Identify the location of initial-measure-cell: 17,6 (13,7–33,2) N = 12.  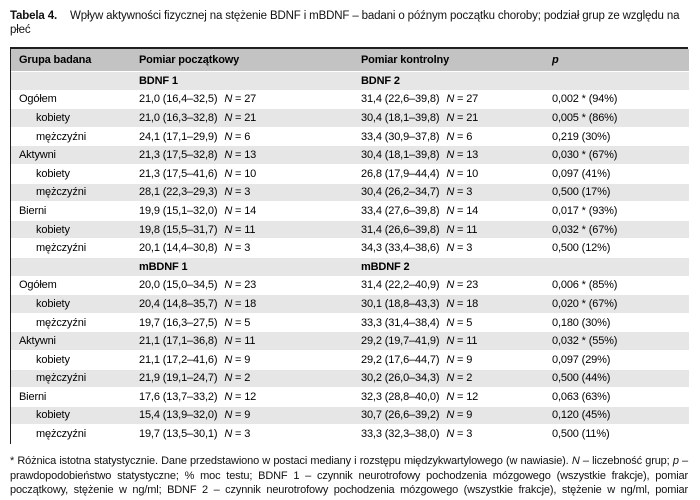
(242, 397).